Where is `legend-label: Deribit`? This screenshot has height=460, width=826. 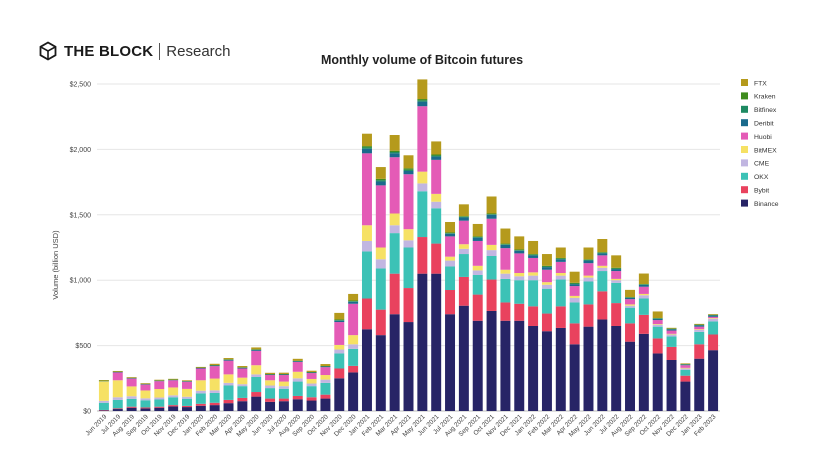
legend-label: Deribit is located at coordinates (764, 124).